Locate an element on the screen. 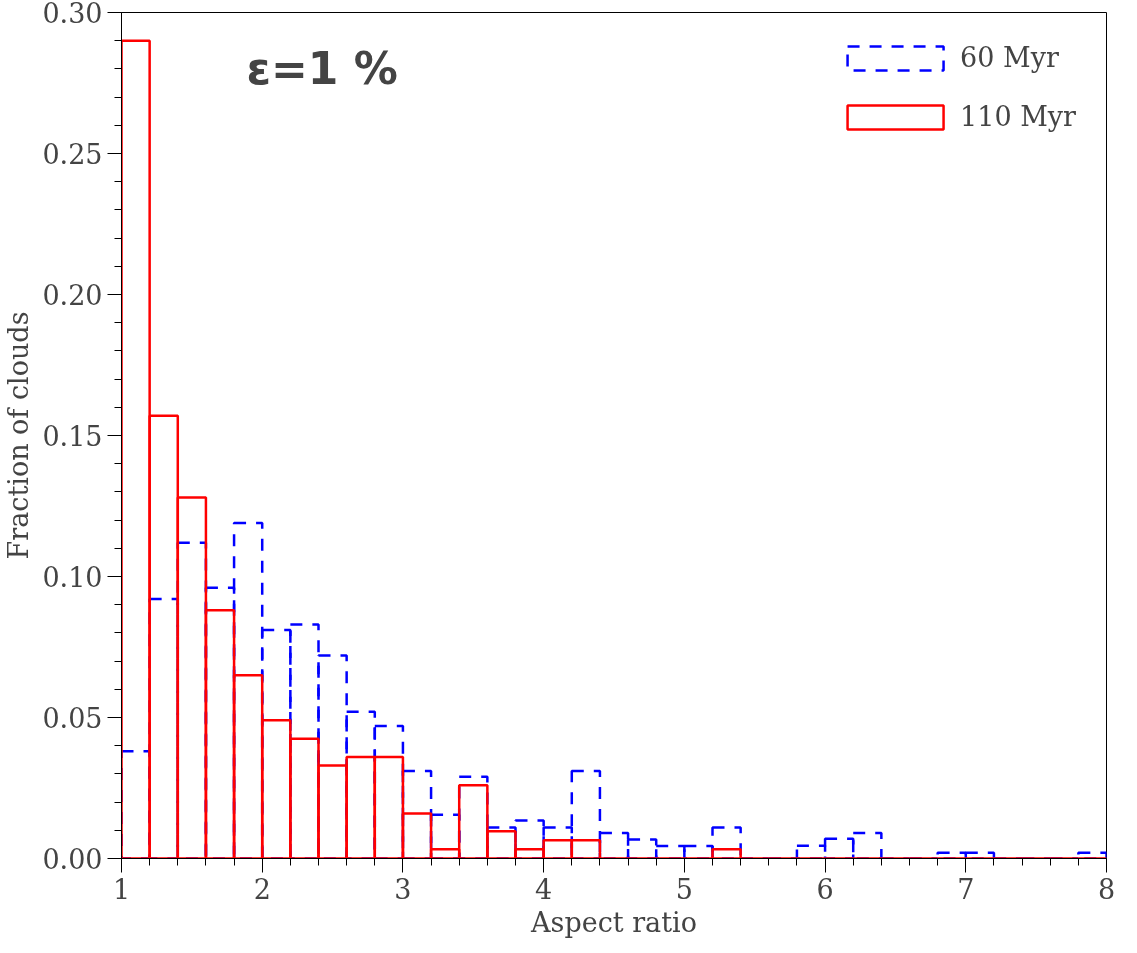 The width and height of the screenshot is (1137, 953). y-axis-title: Fraction of clouds is located at coordinates (19, 435).